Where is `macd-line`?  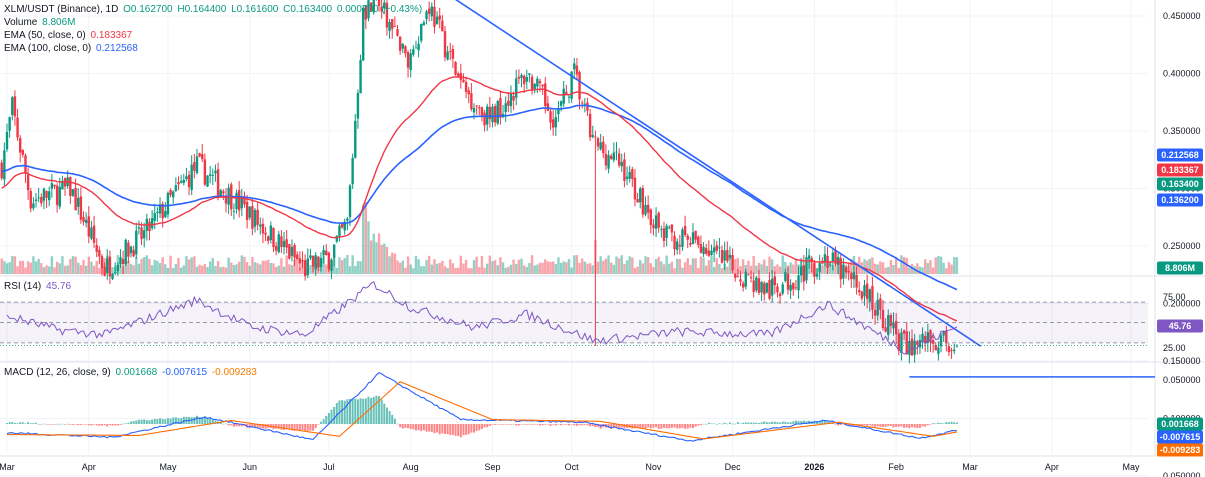
macd-line is located at coordinates (481, 407).